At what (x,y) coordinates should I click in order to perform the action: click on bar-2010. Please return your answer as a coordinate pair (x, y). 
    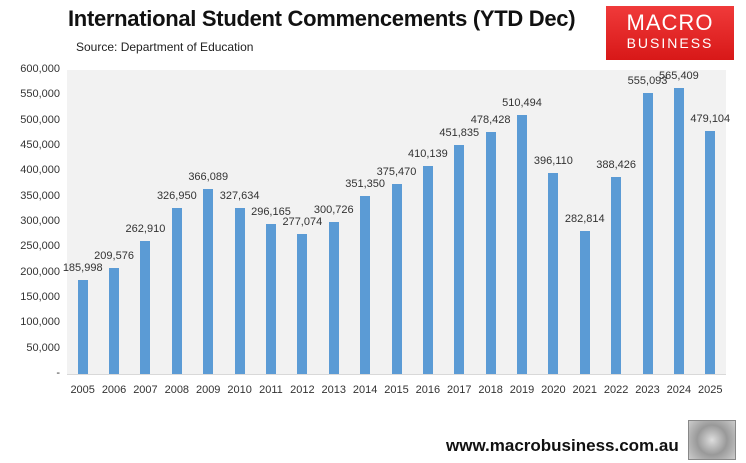
    Looking at the image, I should click on (239, 291).